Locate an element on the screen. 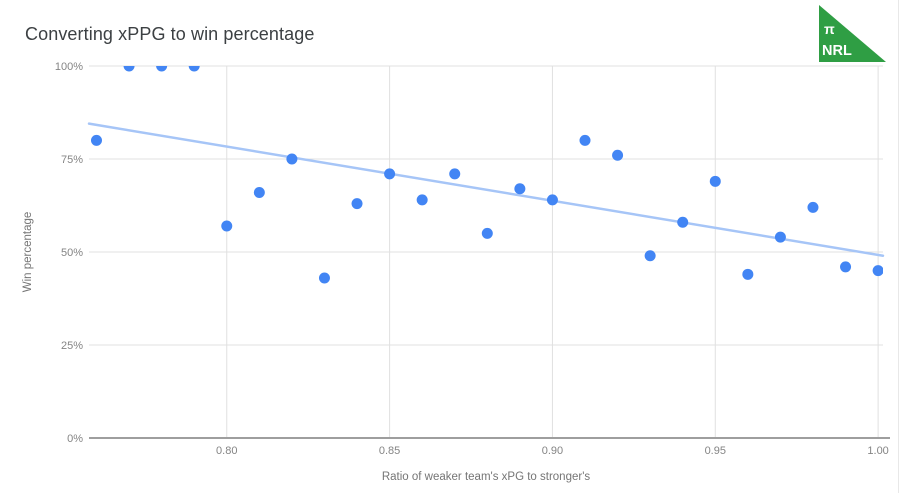 The height and width of the screenshot is (493, 899). x-tick-label: 1.00 is located at coordinates (877, 451).